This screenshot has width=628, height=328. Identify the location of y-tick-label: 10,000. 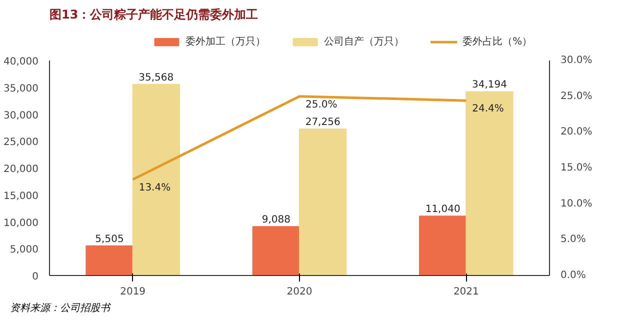
(21, 223).